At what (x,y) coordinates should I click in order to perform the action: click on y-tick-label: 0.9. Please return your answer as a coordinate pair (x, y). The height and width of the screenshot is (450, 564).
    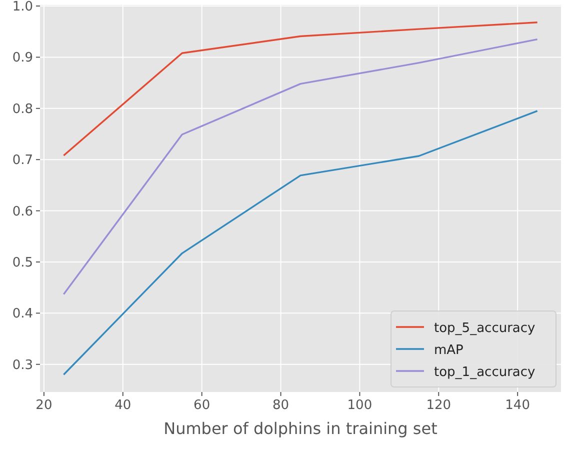
    Looking at the image, I should click on (22, 58).